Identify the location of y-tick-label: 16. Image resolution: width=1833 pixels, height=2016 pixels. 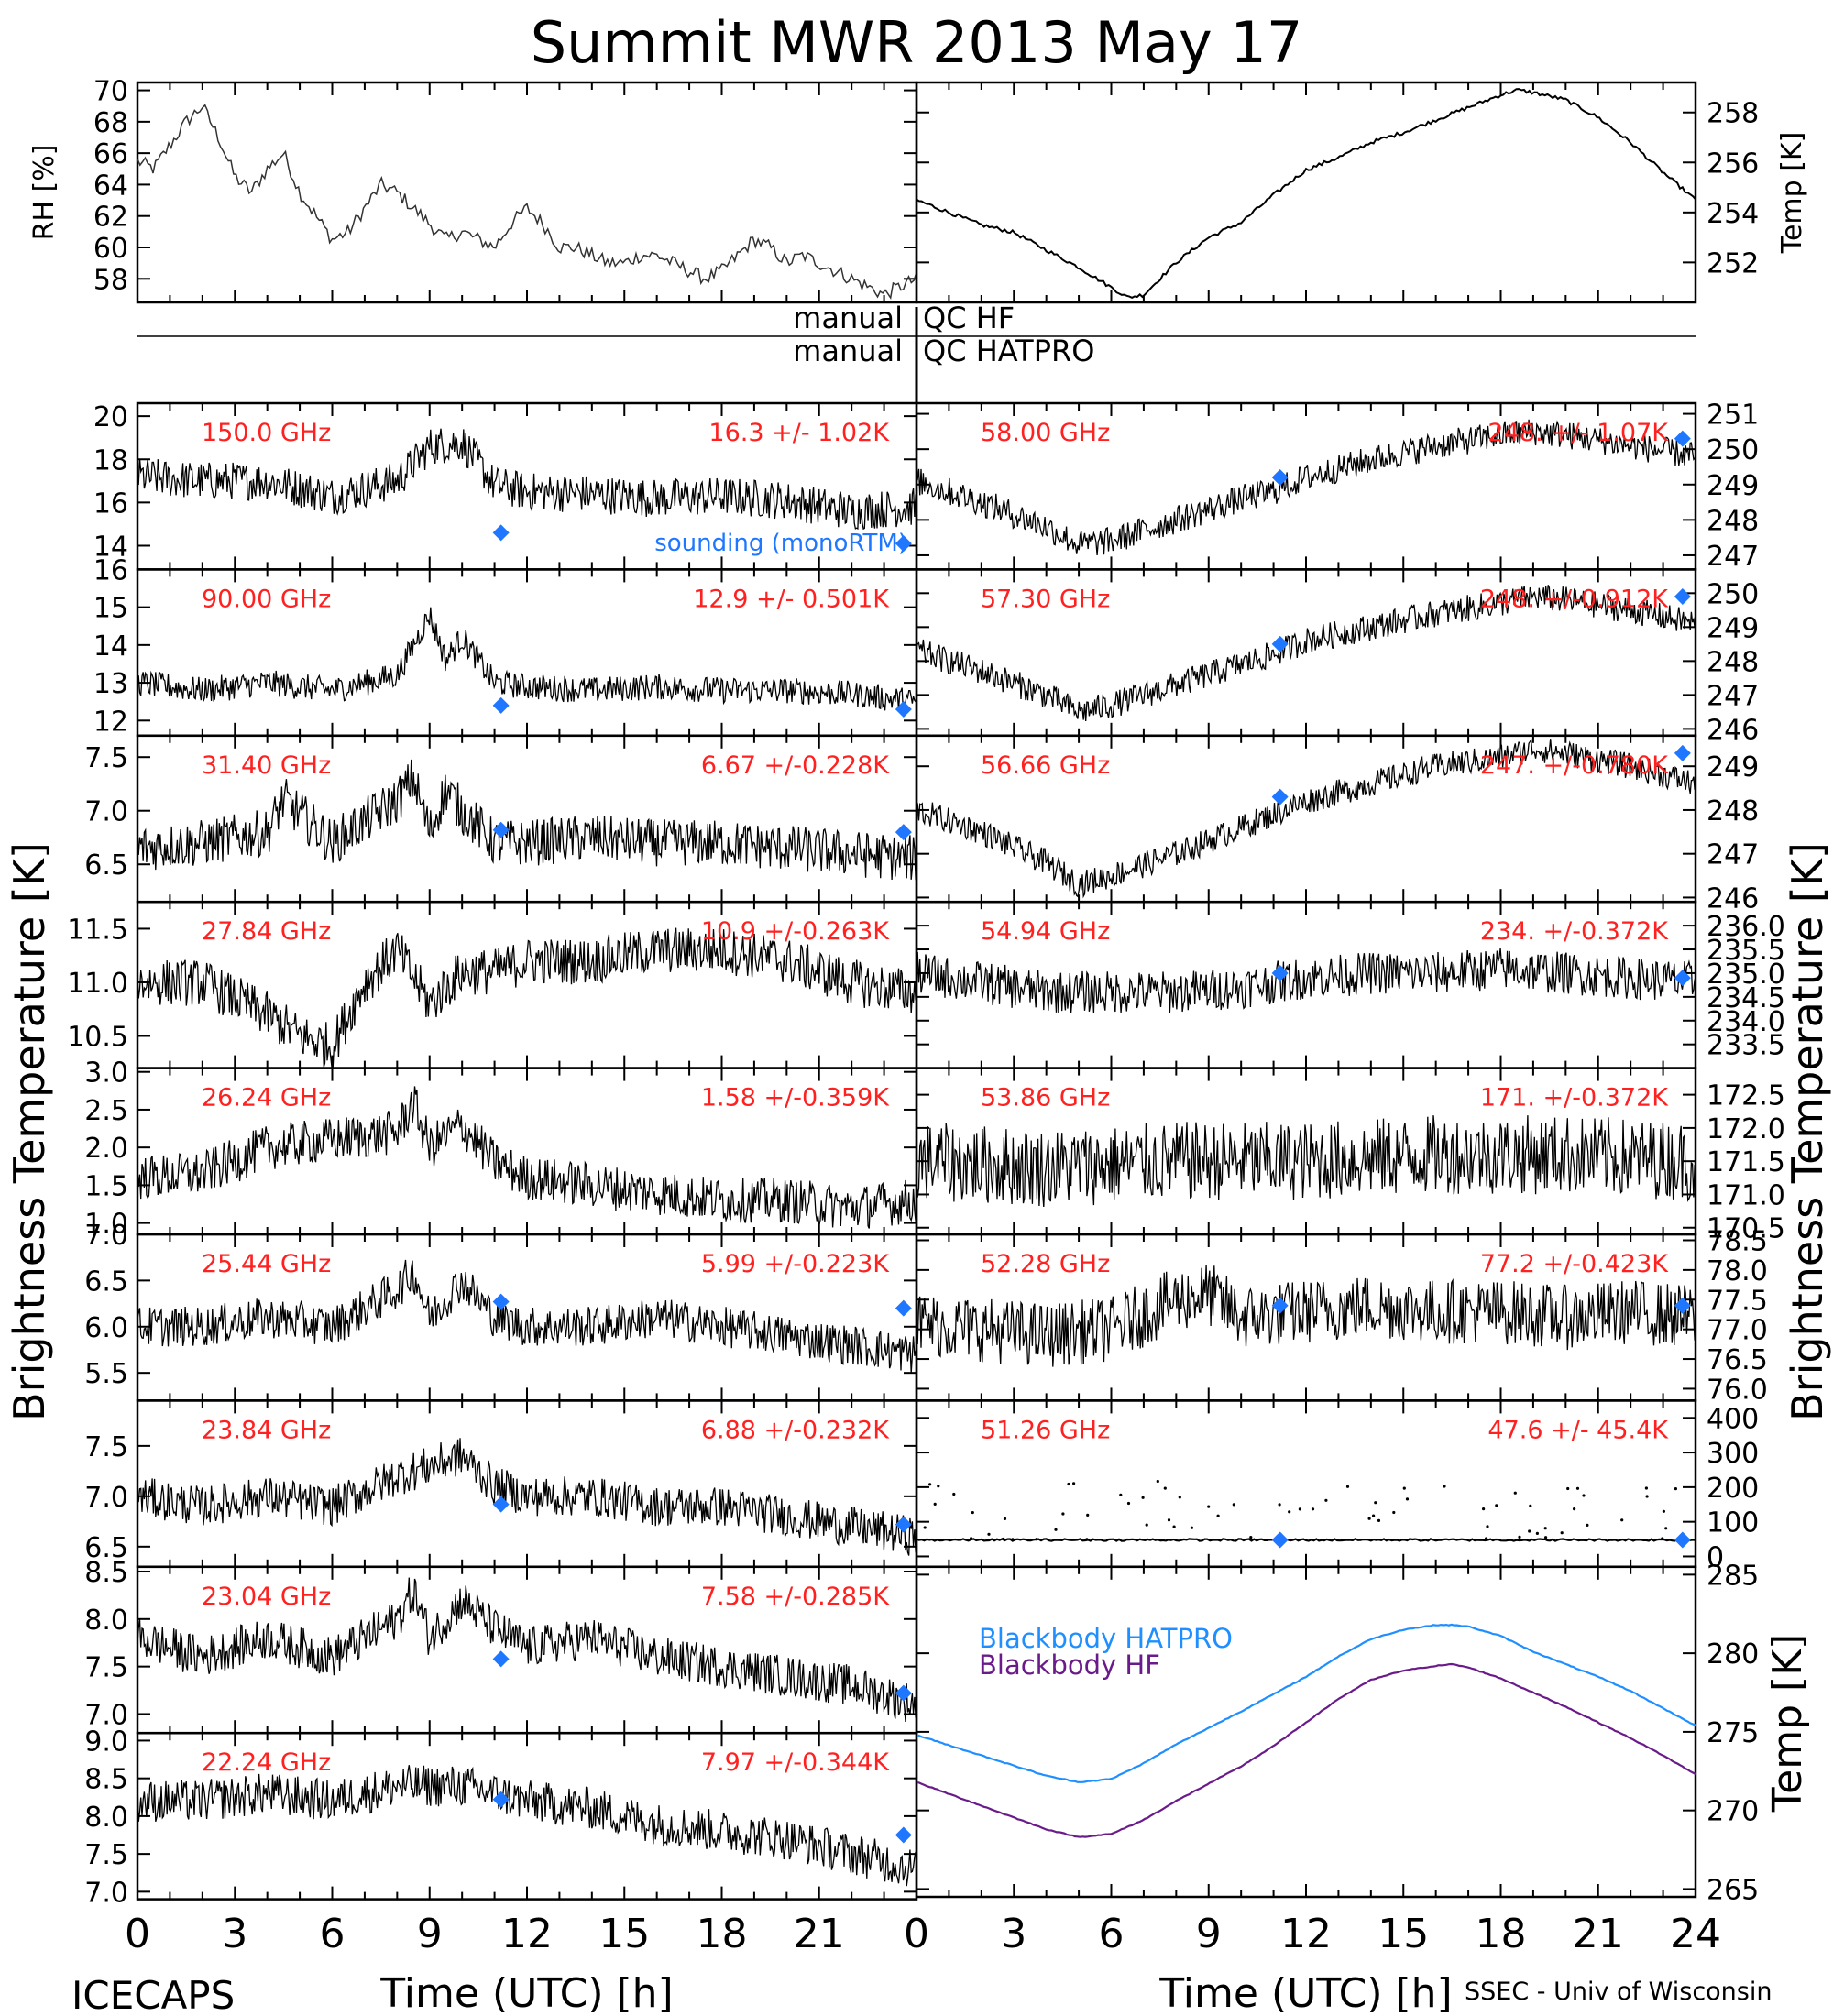
(110, 570).